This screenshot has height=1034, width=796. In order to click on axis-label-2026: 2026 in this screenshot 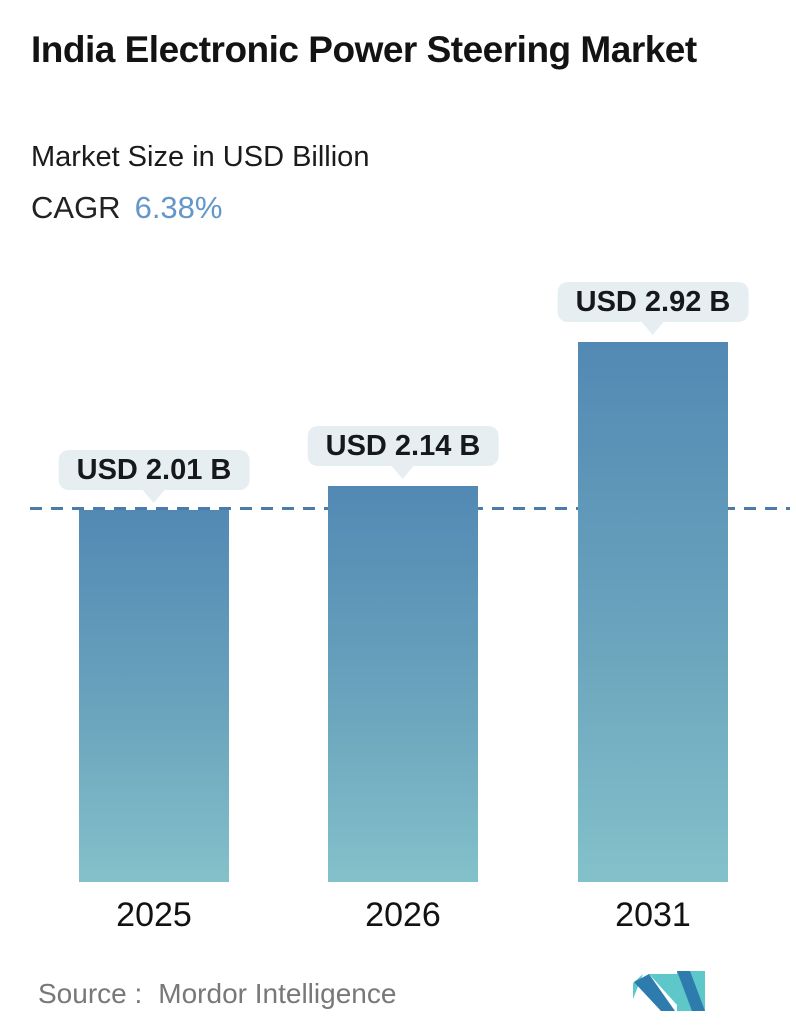, I will do `click(403, 915)`.